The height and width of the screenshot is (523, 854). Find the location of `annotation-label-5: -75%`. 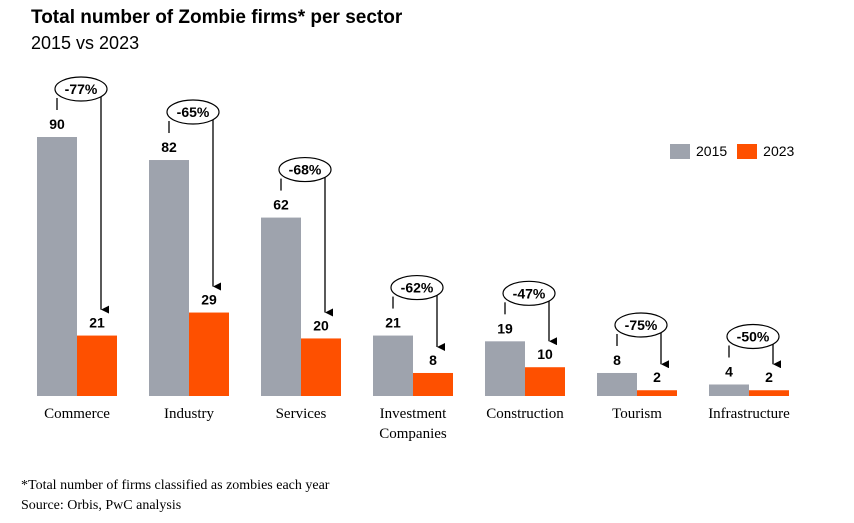

annotation-label-5: -75% is located at coordinates (641, 325).